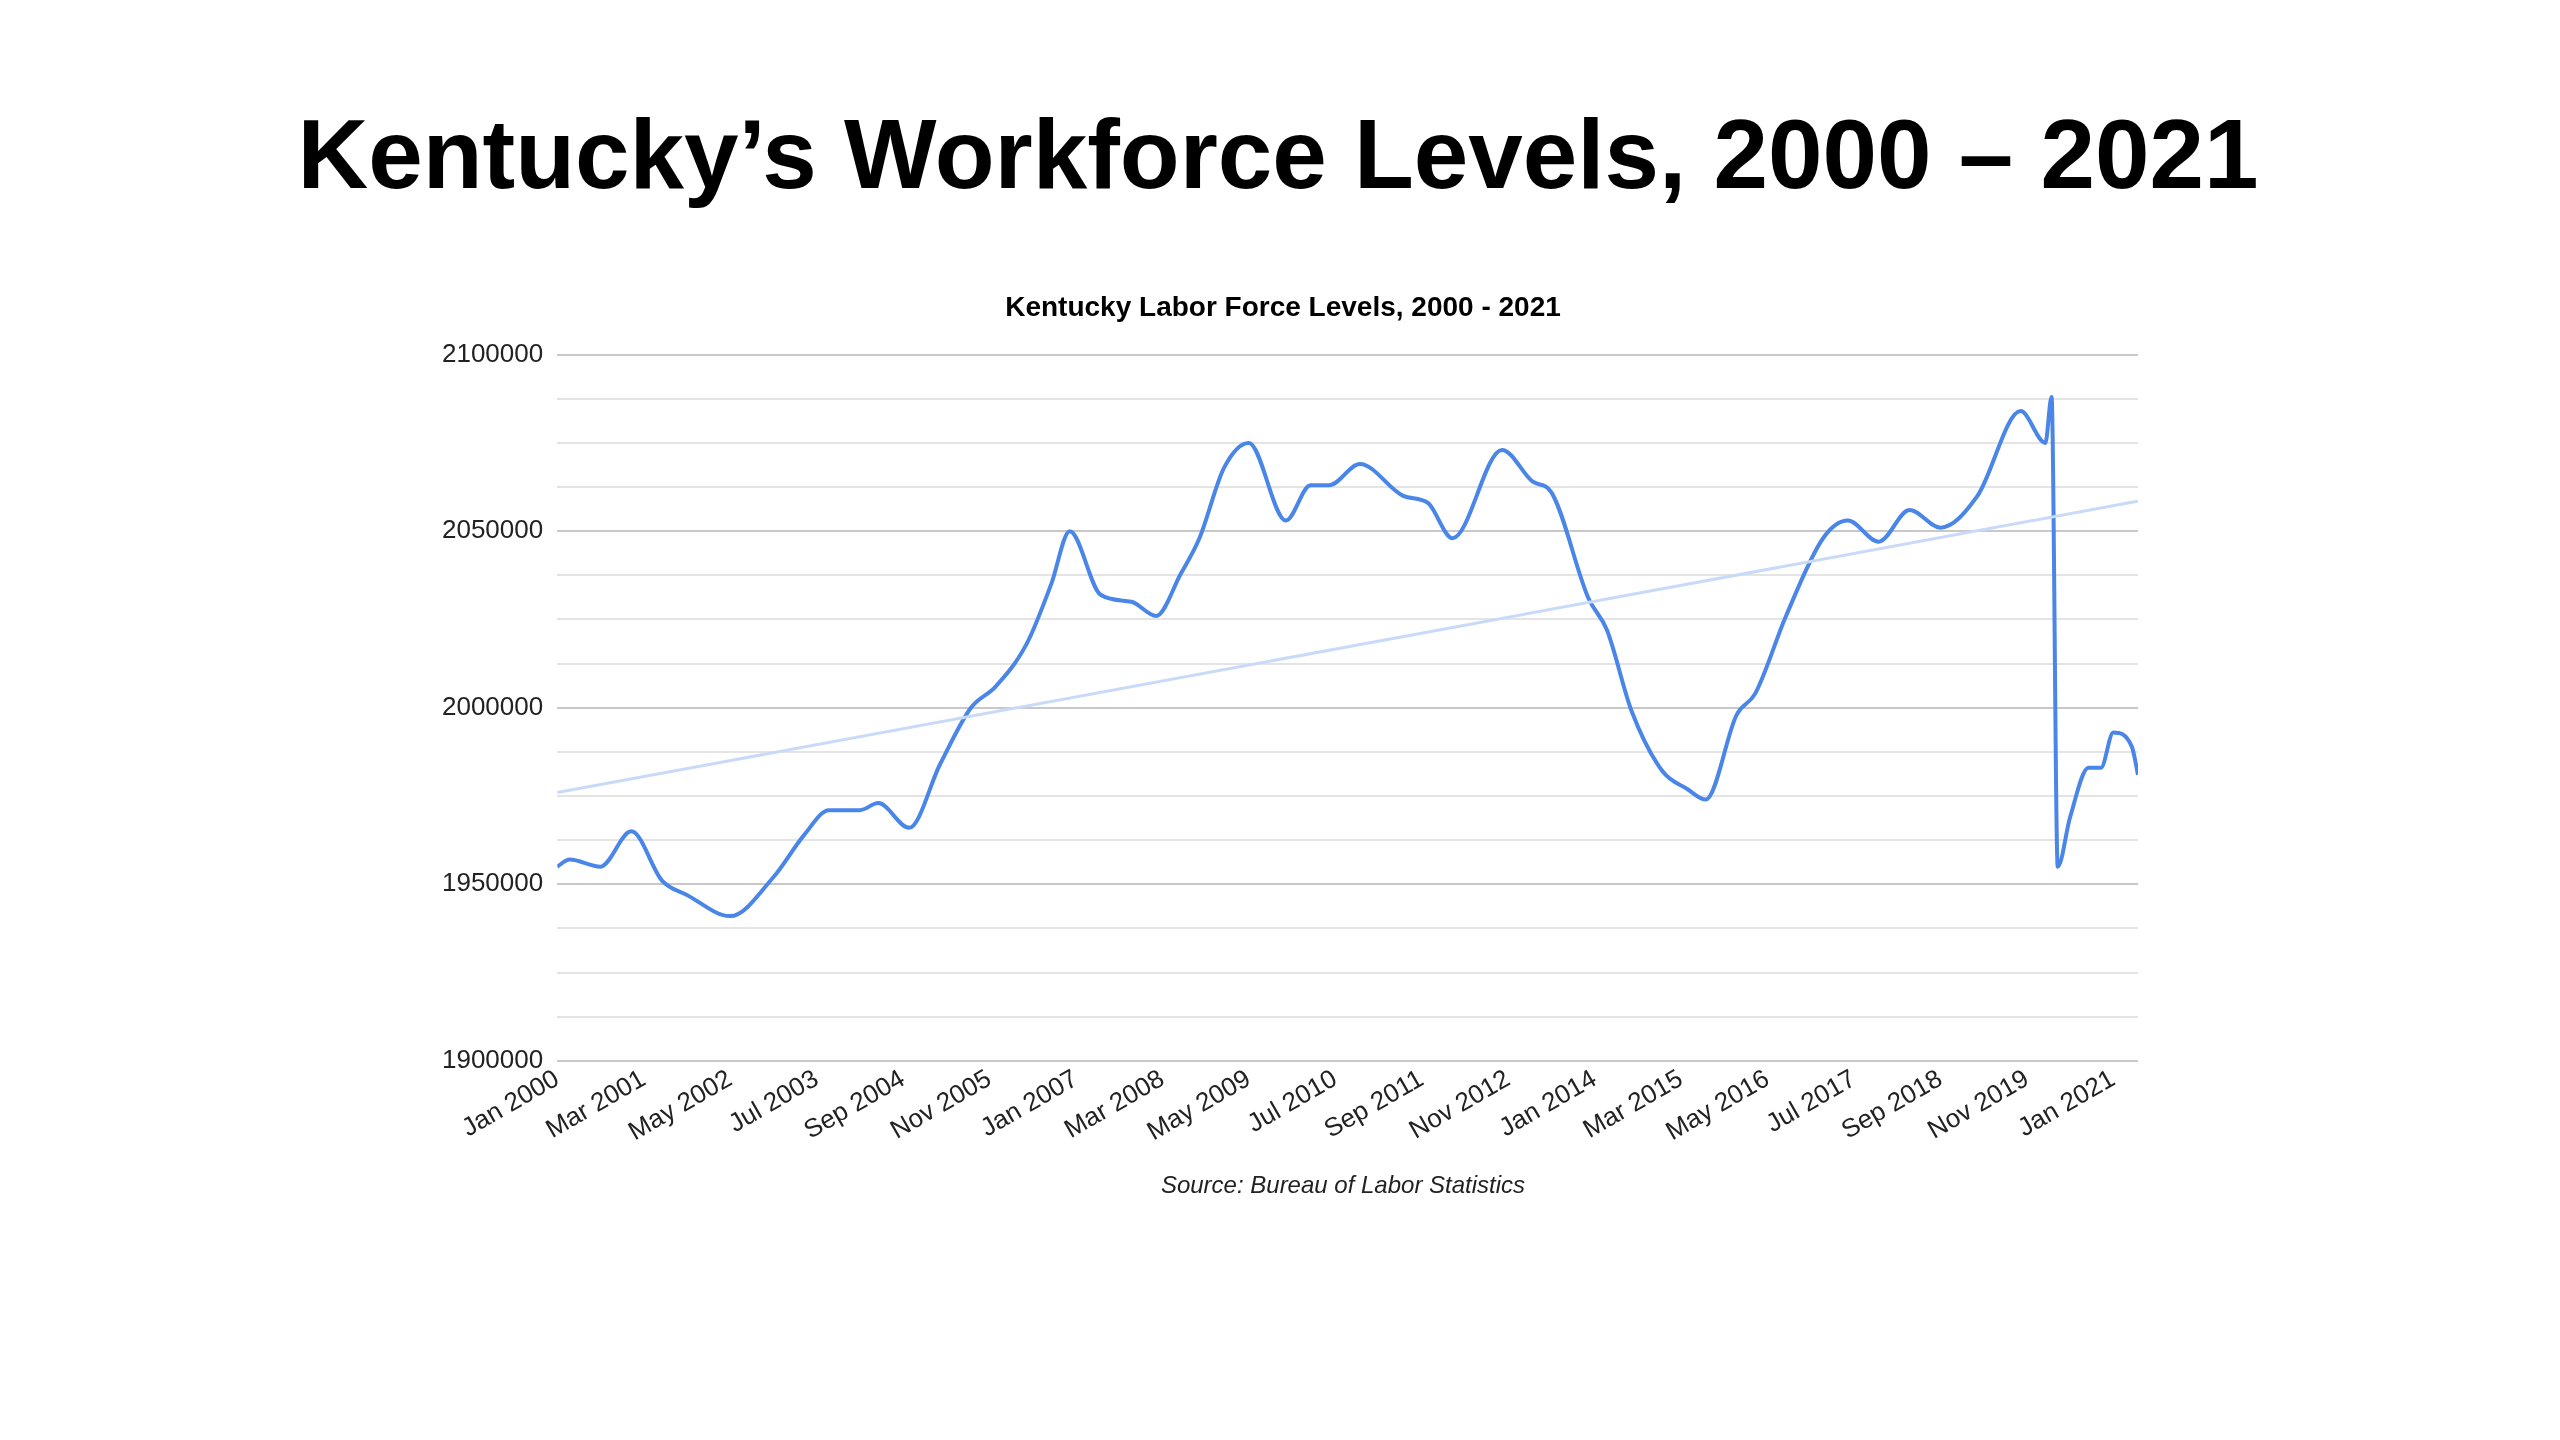  Describe the element at coordinates (492, 1059) in the screenshot. I see `y-tick-label: 1900000` at that location.